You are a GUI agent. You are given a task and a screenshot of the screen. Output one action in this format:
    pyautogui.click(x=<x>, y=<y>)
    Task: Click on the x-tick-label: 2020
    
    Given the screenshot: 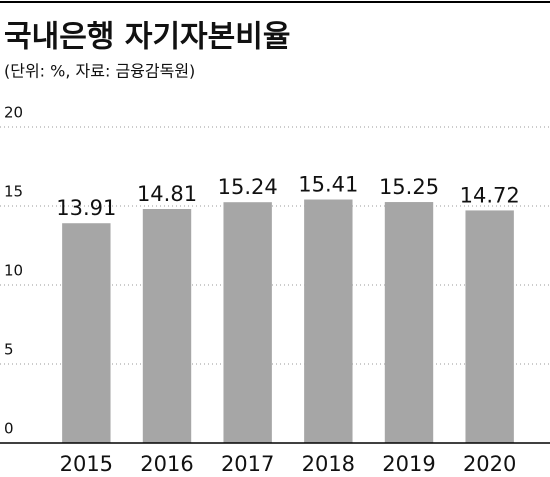 What is the action you would take?
    pyautogui.click(x=489, y=464)
    